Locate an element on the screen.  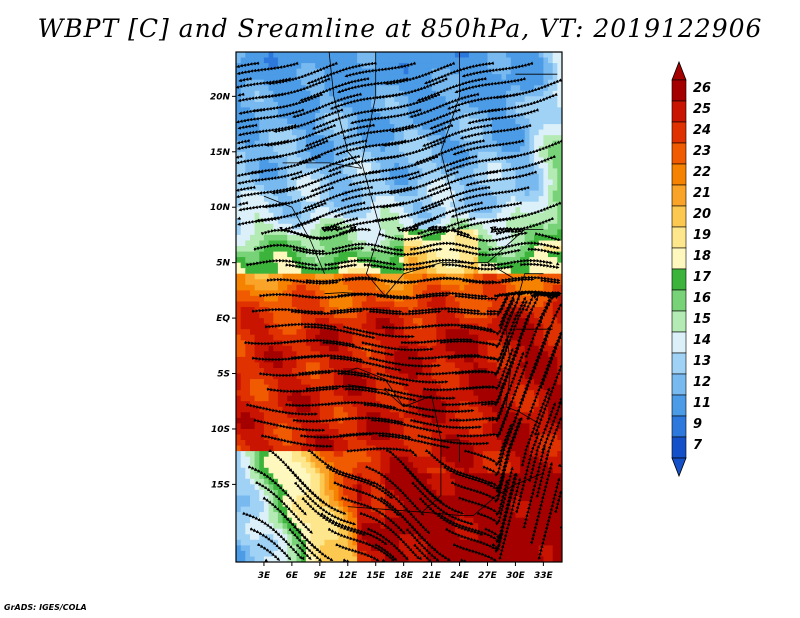
lon-tick-label: 33E is located at coordinates (544, 576).